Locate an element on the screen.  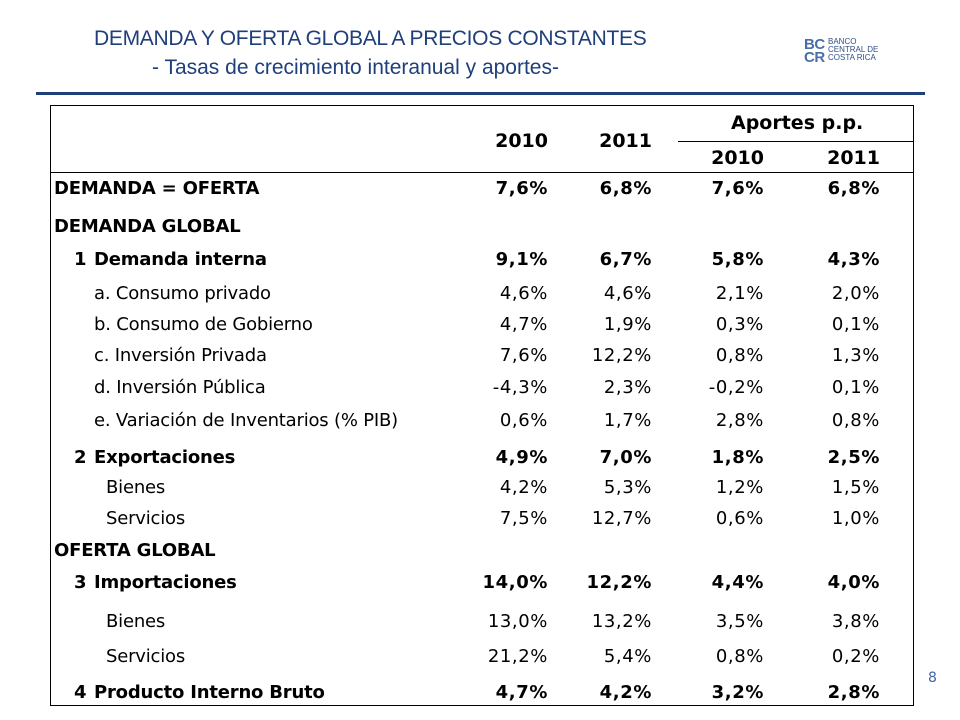
row-value-1: 4,6% is located at coordinates (523, 293).